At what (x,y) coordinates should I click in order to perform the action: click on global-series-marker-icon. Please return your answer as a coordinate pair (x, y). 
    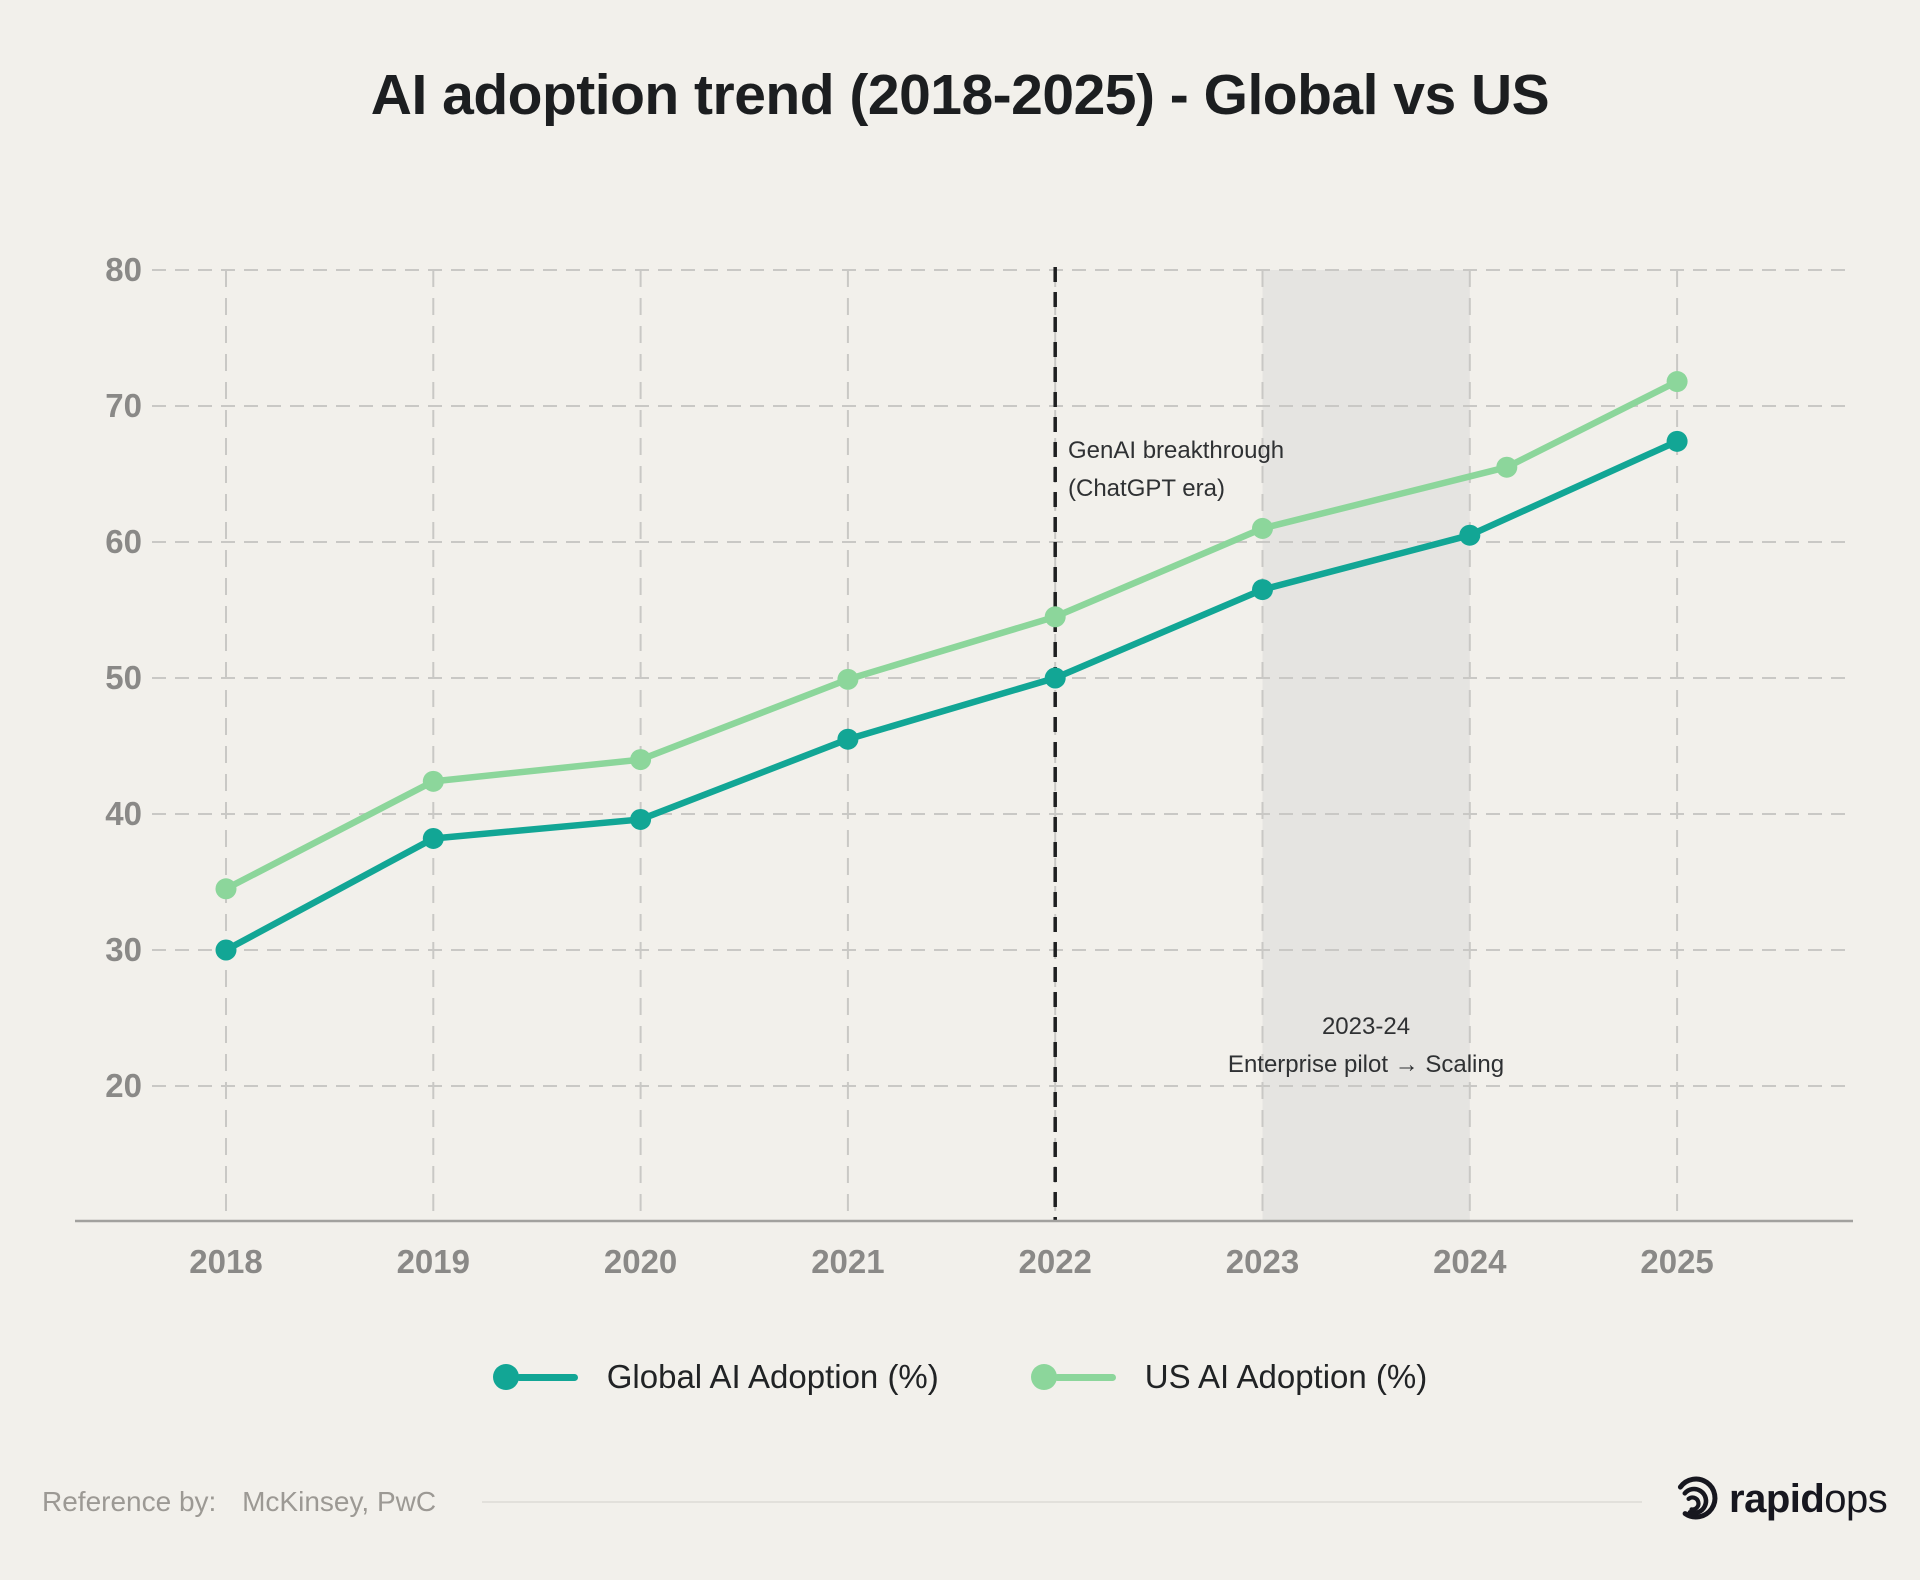
    Looking at the image, I should click on (535, 1377).